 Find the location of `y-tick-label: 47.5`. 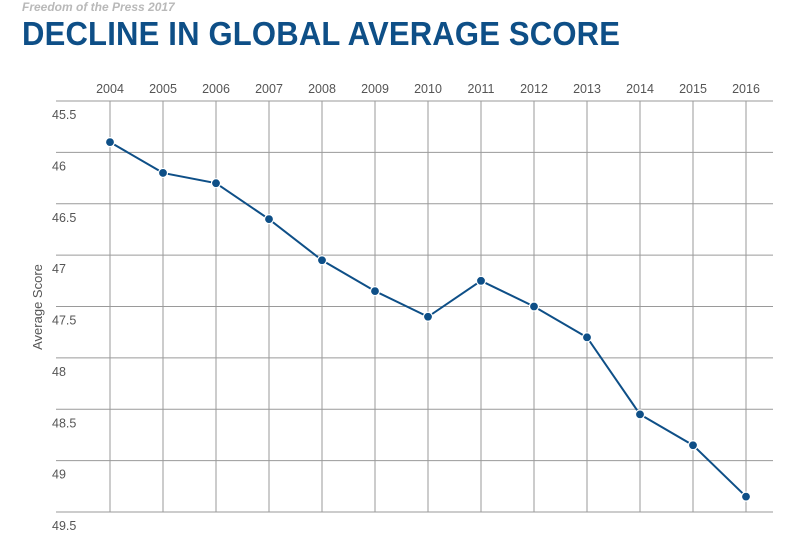

y-tick-label: 47.5 is located at coordinates (64, 321).